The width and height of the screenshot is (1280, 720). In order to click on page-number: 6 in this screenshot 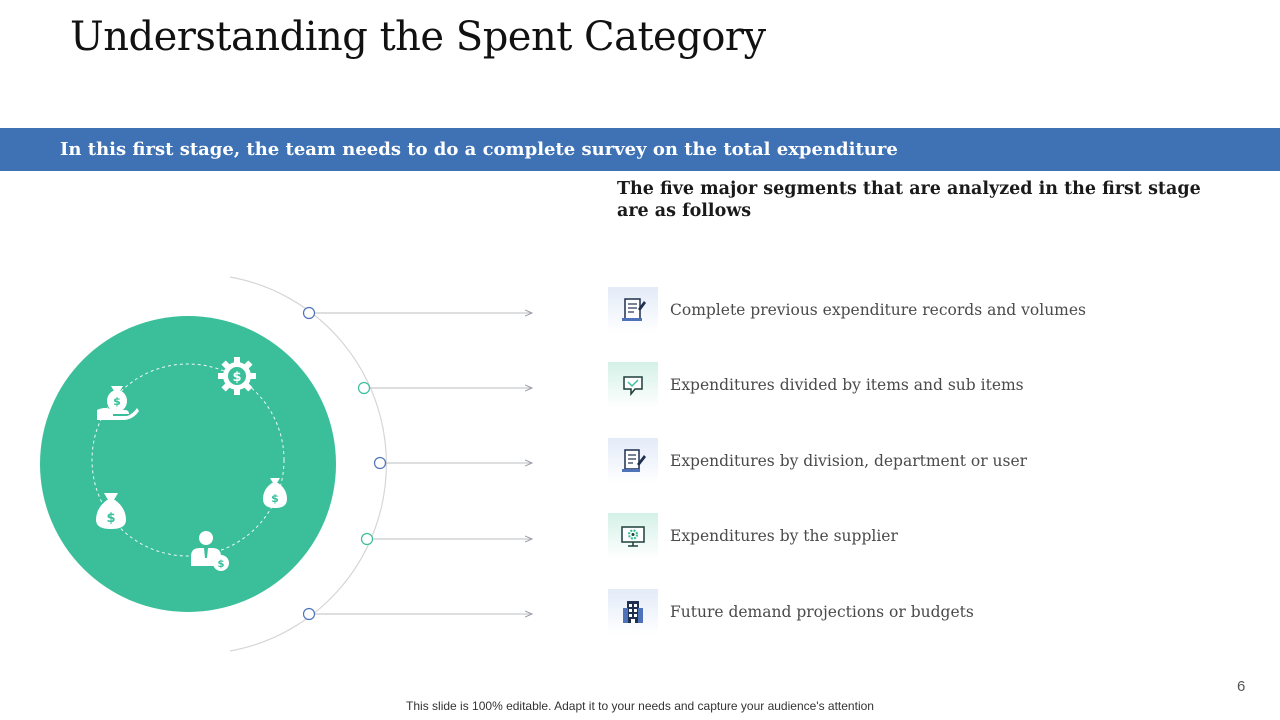, I will do `click(1241, 686)`.